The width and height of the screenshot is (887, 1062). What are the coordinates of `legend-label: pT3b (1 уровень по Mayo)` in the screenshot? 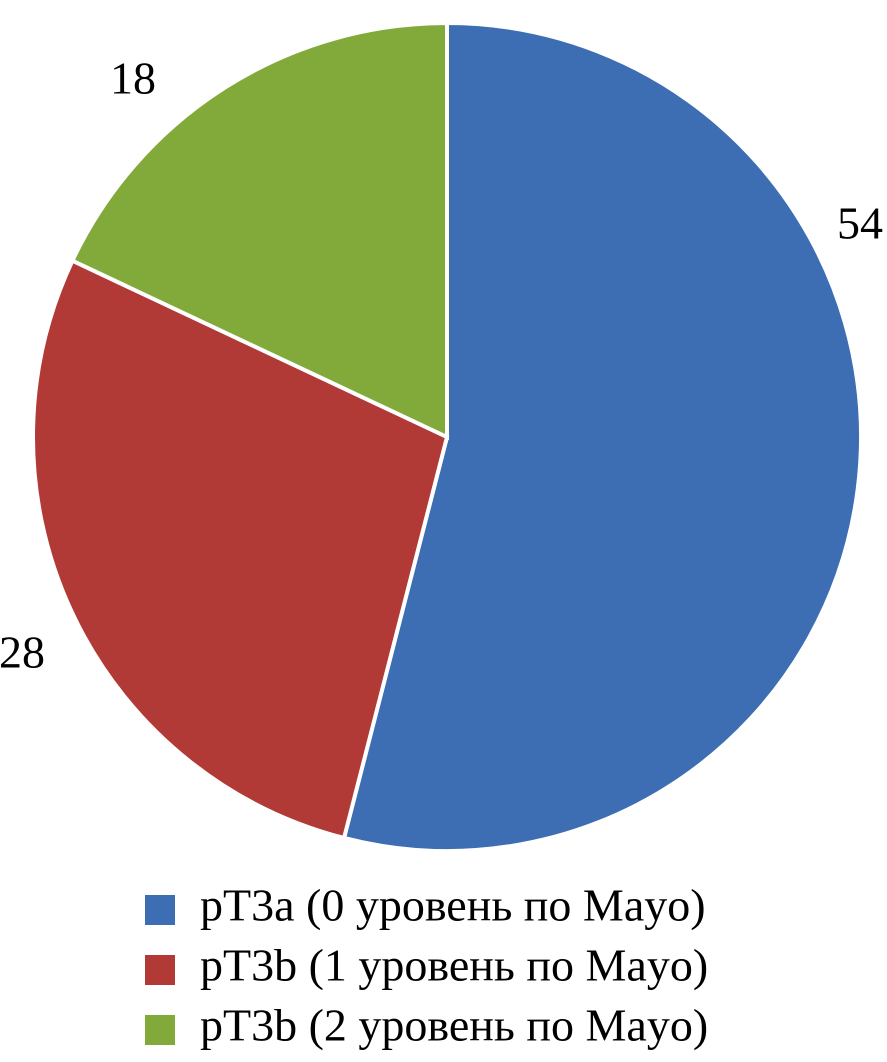 It's located at (454, 965).